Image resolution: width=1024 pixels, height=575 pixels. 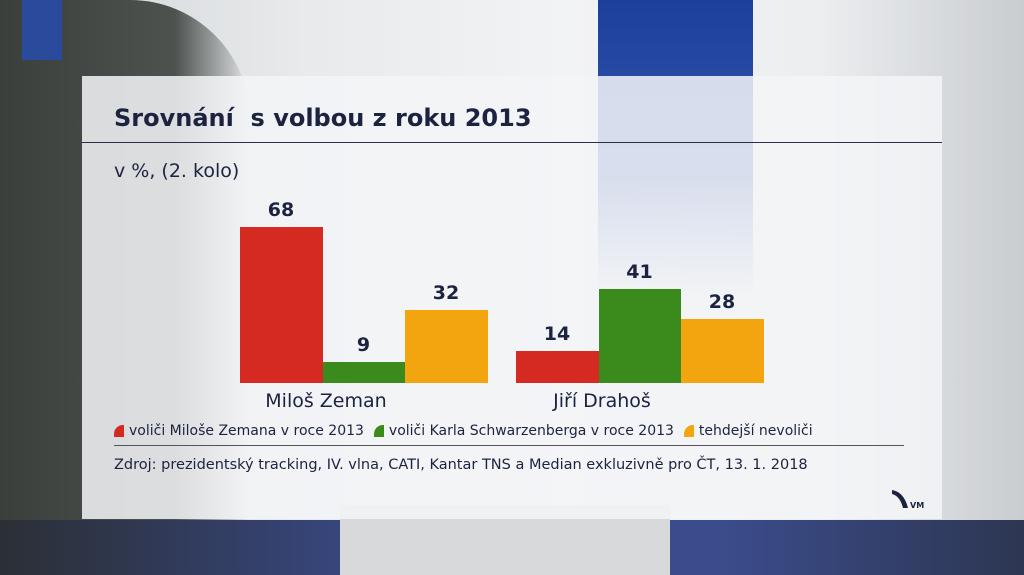 I want to click on legend-item: voliči Karla Schwarzenberga v roce 2013, so click(x=523, y=431).